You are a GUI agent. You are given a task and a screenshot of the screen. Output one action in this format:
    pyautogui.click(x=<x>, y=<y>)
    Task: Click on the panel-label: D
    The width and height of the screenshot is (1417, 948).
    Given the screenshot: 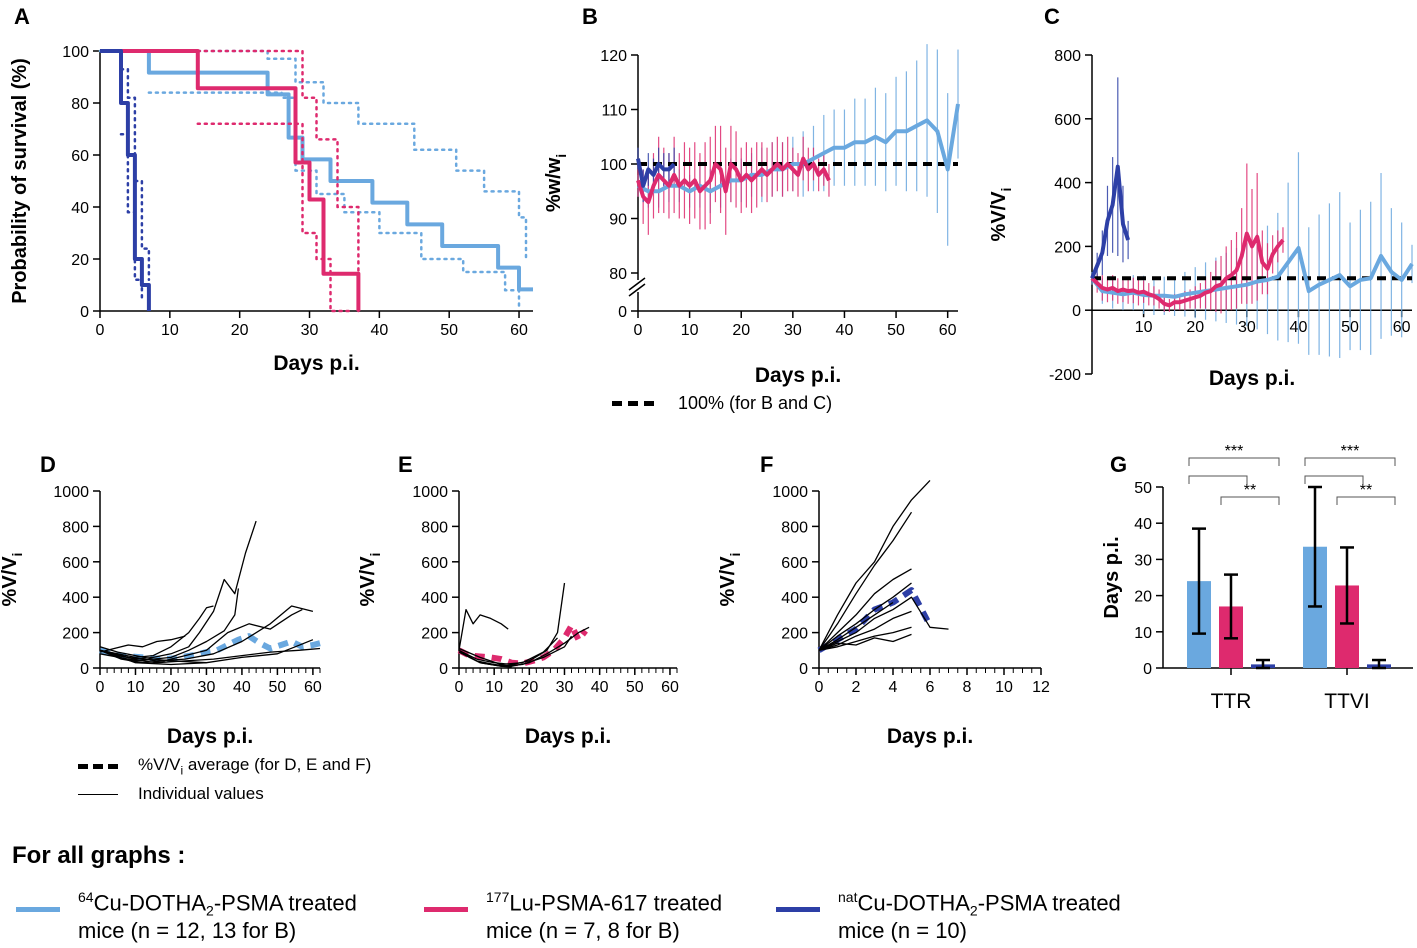 What is the action you would take?
    pyautogui.click(x=48, y=464)
    